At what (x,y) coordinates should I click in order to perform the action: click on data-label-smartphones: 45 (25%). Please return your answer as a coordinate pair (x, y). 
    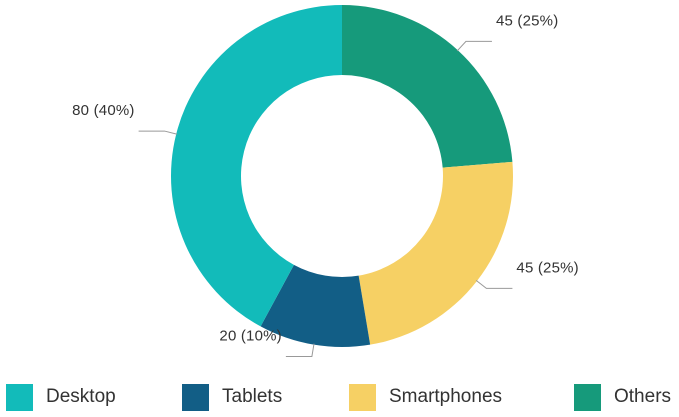
    Looking at the image, I should click on (547, 267).